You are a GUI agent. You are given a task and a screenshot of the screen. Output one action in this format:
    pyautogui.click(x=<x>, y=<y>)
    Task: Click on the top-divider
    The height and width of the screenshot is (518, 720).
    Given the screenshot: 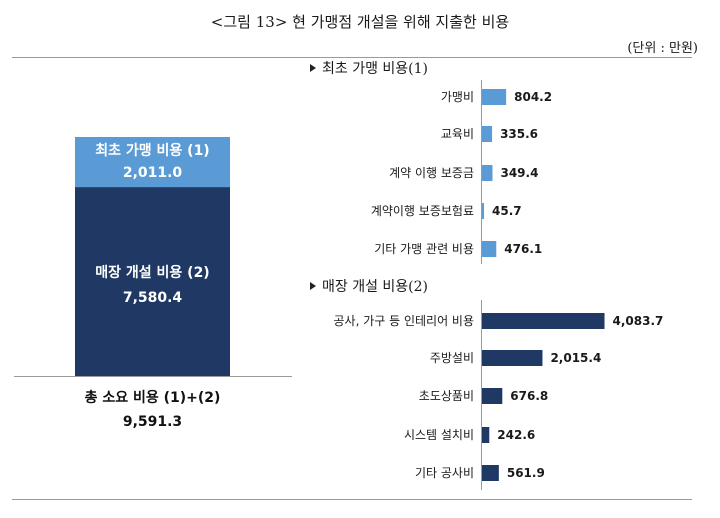 What is the action you would take?
    pyautogui.click(x=352, y=57)
    